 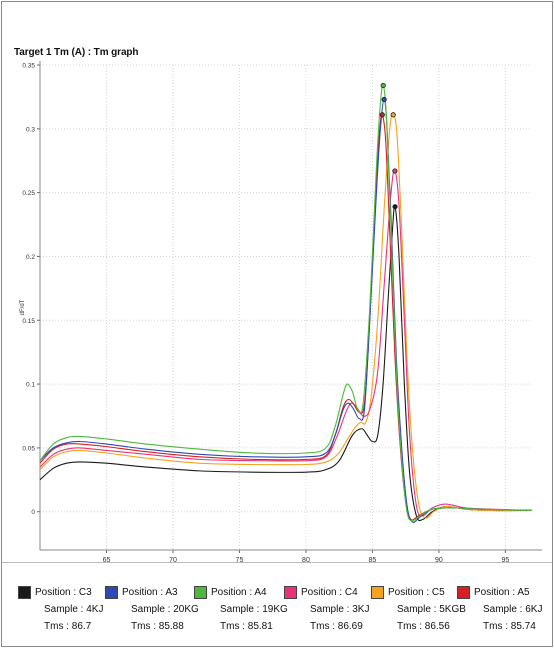 I want to click on y-tick-label: 0.3, so click(x=30, y=129).